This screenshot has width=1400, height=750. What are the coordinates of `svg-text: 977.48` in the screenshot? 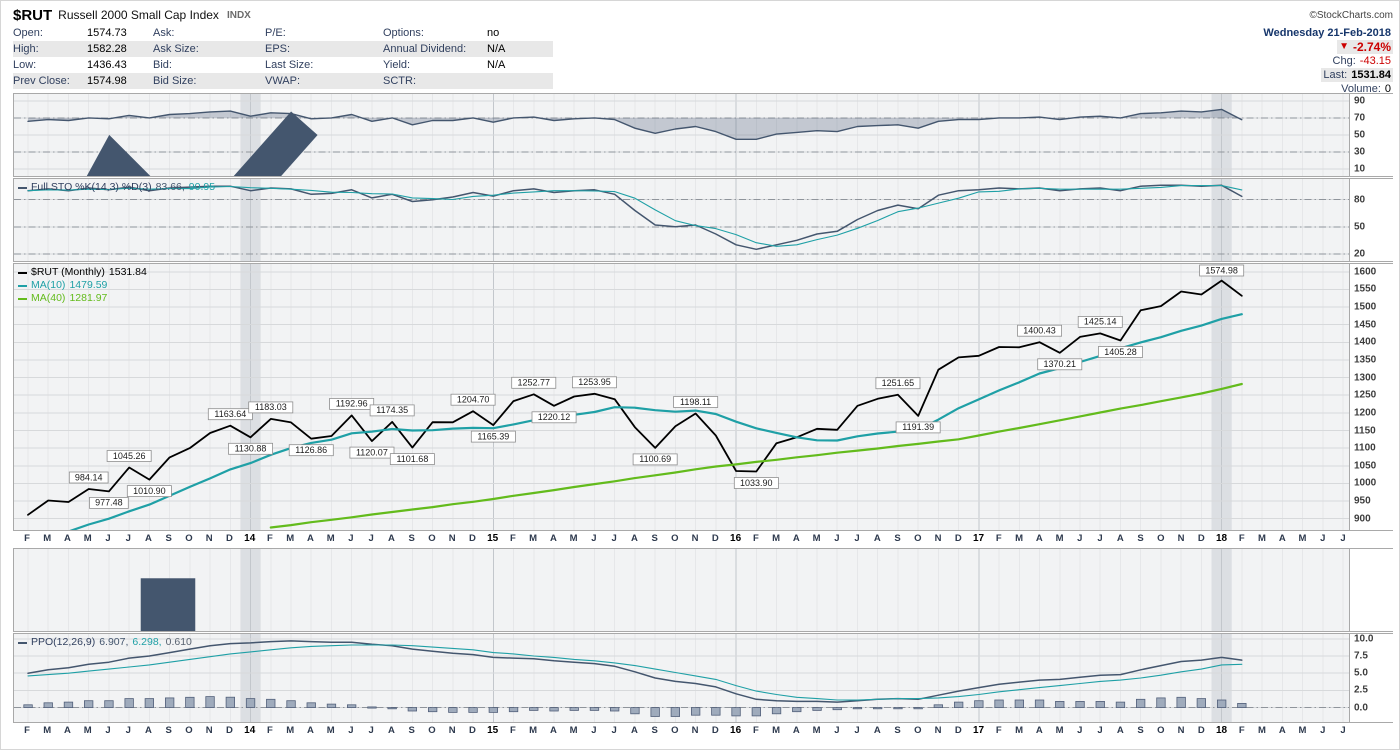 It's located at (109, 503).